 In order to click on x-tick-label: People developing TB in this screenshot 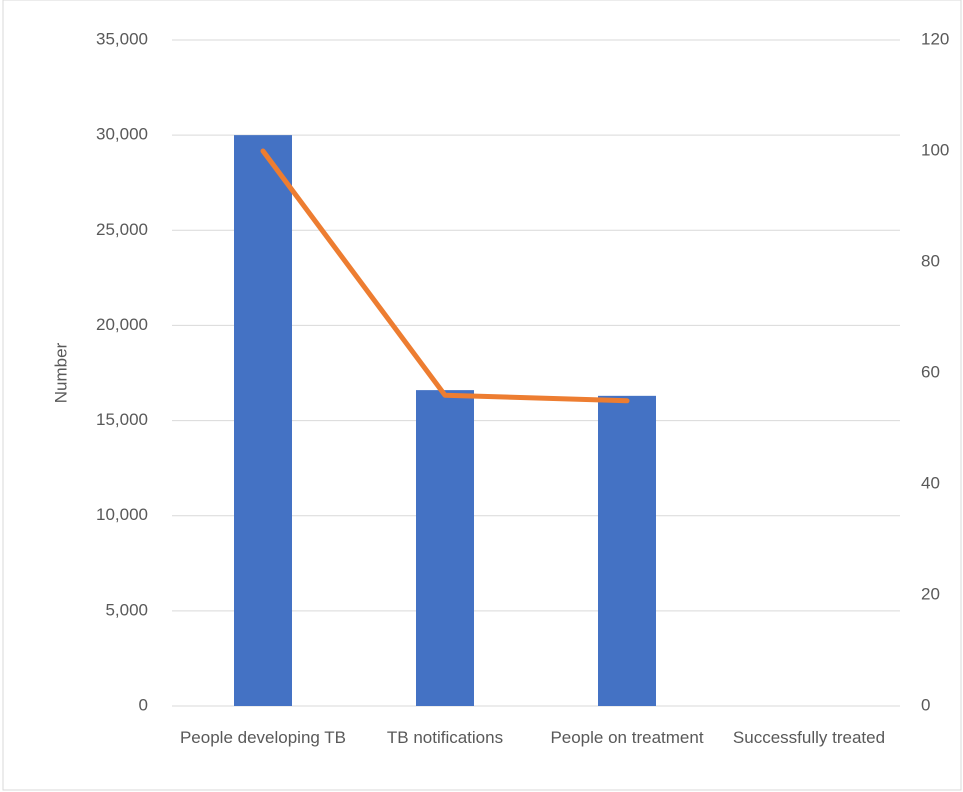, I will do `click(263, 737)`.